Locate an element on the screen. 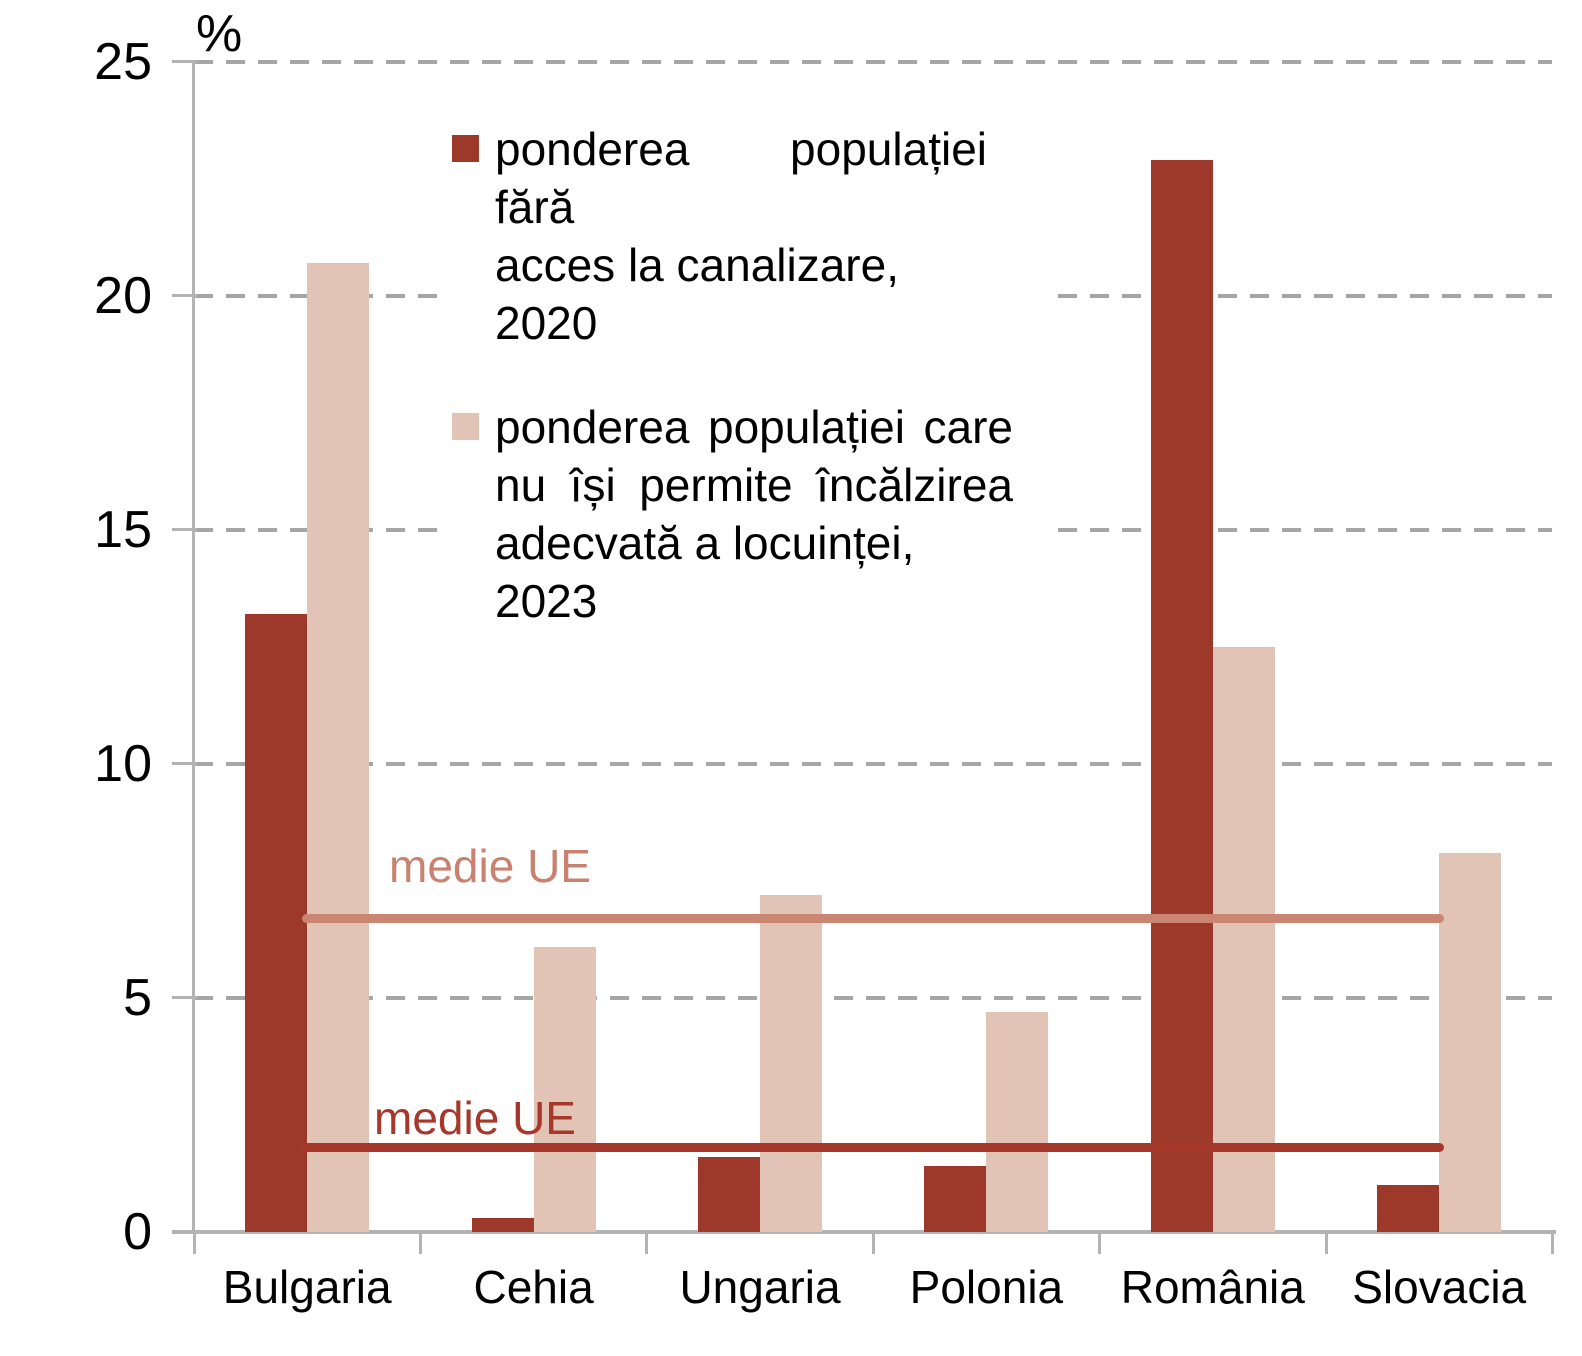  bar-ungaria-incalzire-2023 is located at coordinates (791, 1063).